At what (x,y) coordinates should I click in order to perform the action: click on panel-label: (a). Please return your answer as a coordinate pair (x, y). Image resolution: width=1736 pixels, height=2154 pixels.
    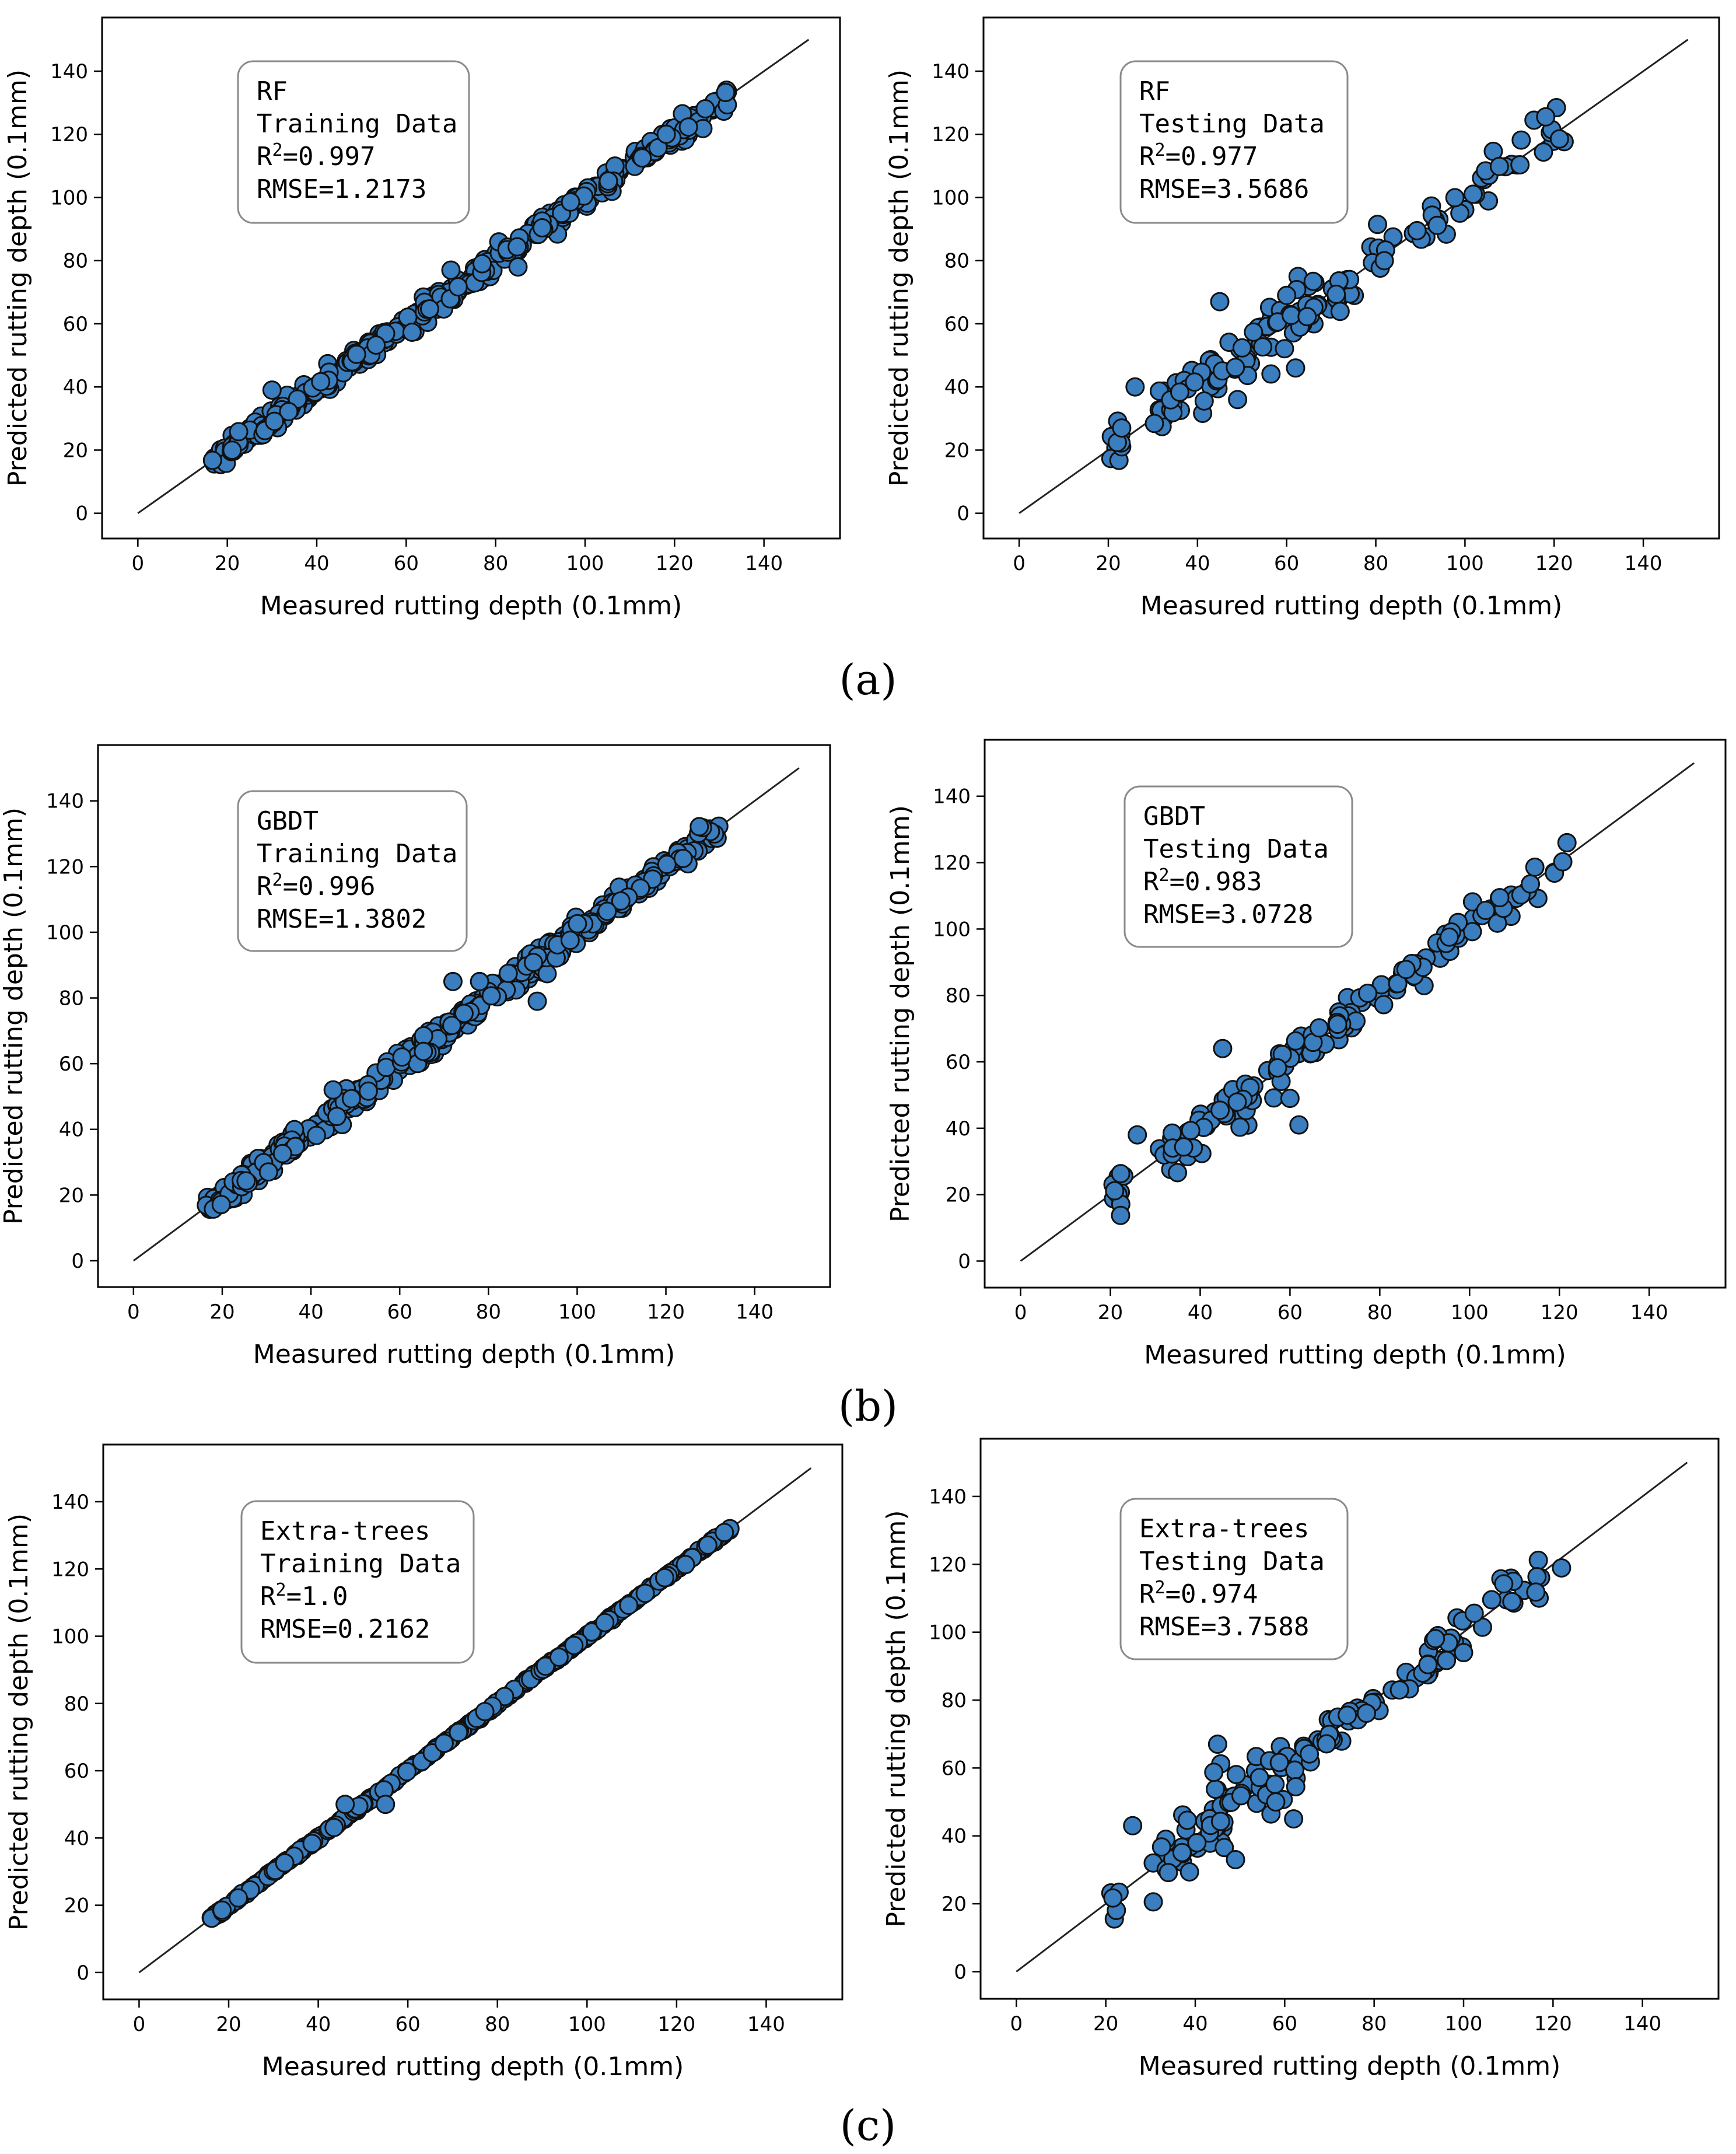
    Looking at the image, I should click on (868, 679).